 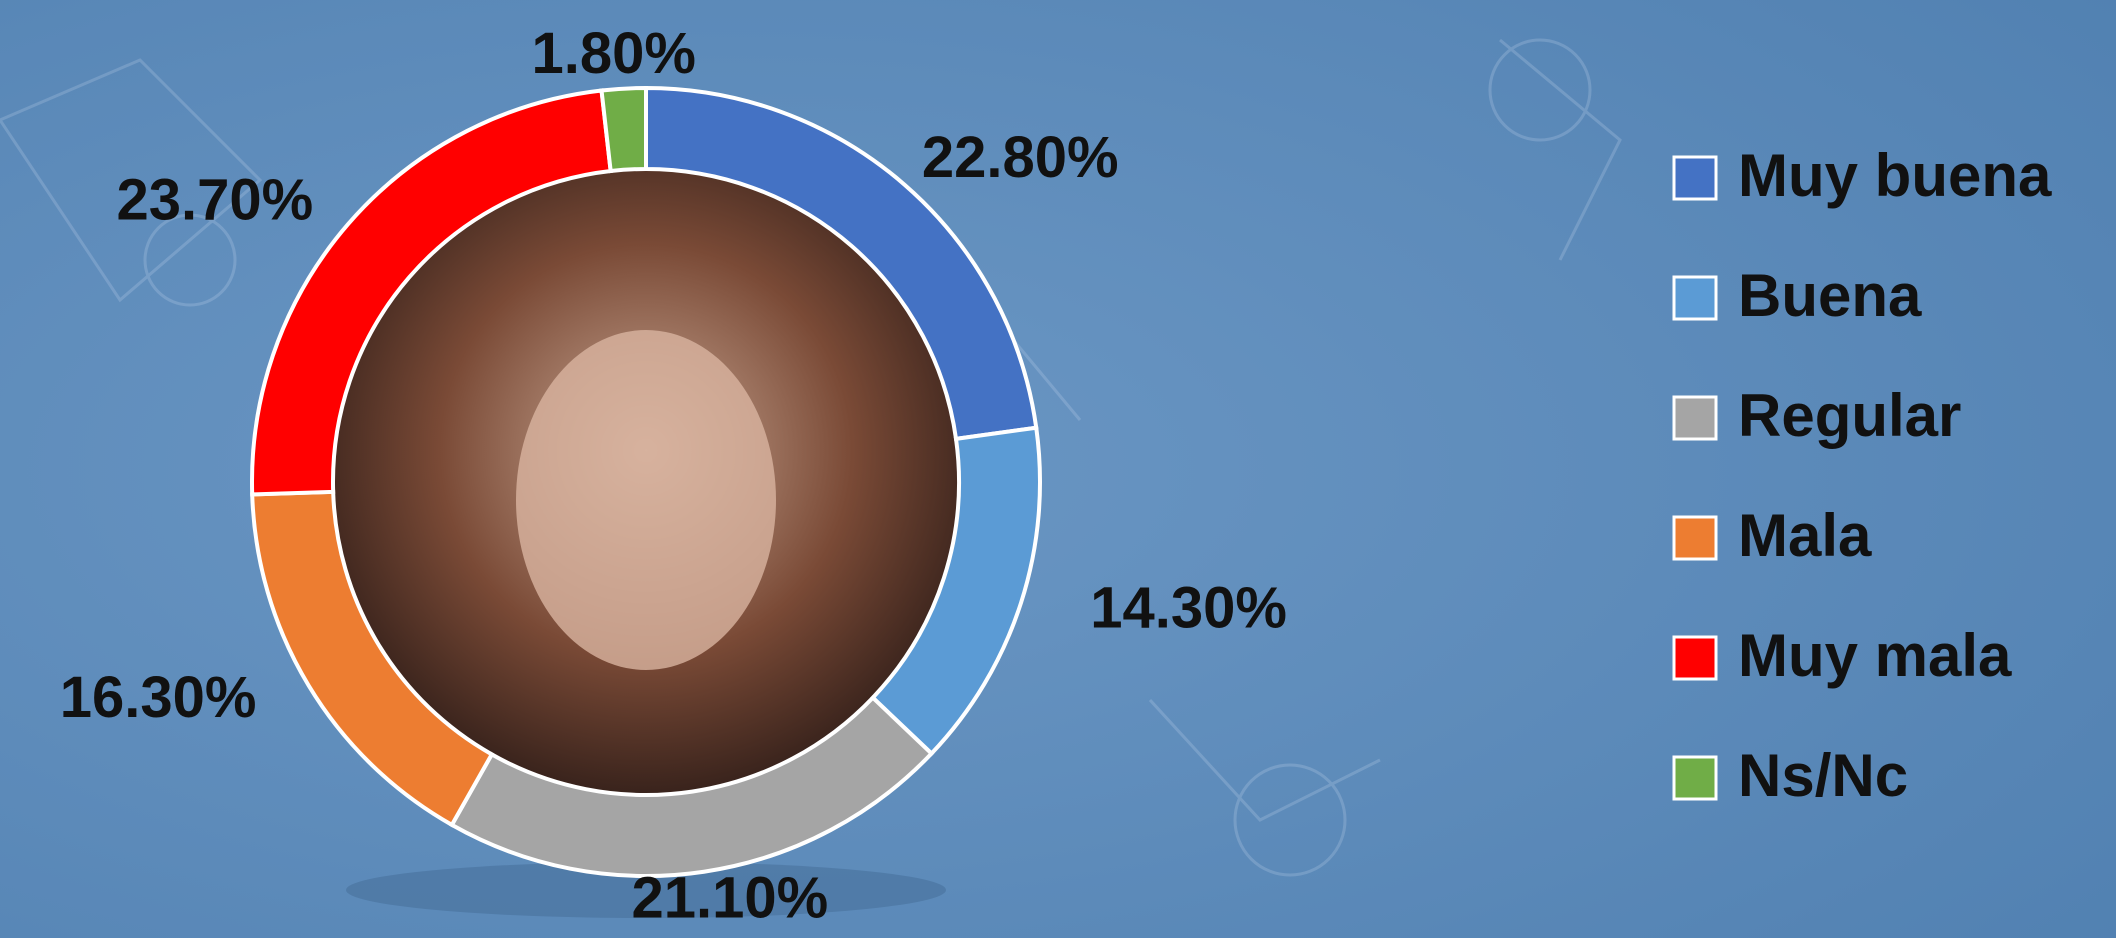 I want to click on data-label: 16.30%, so click(x=158, y=697).